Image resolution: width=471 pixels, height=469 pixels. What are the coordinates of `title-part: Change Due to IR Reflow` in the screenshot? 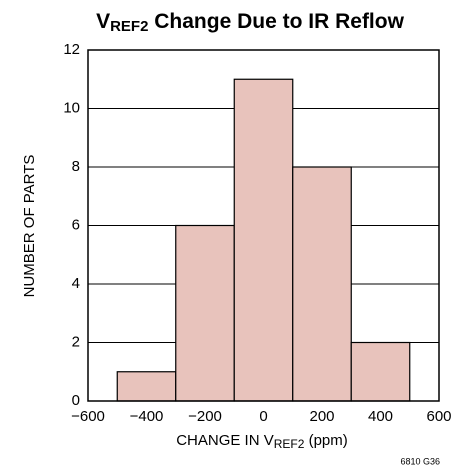 It's located at (276, 21).